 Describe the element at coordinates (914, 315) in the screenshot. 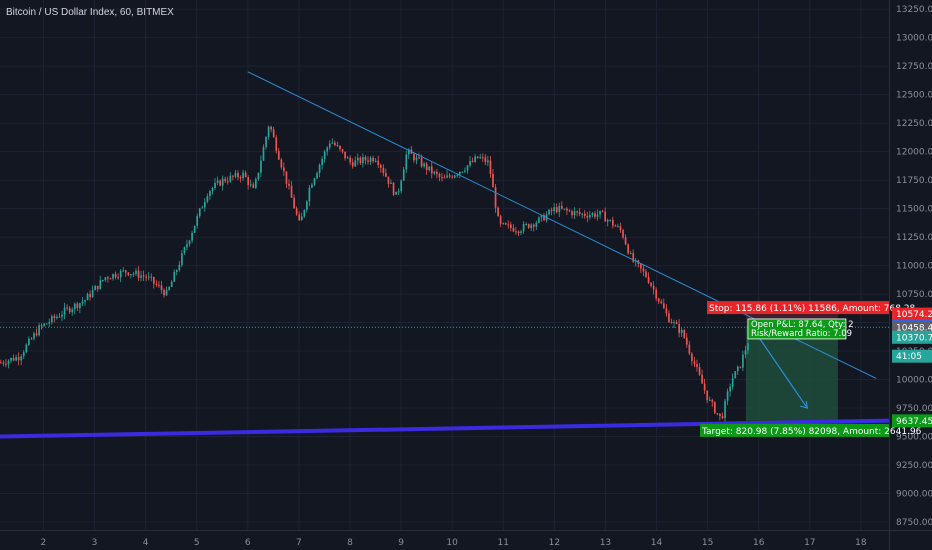

I see `price-label-text: 10574.29` at that location.